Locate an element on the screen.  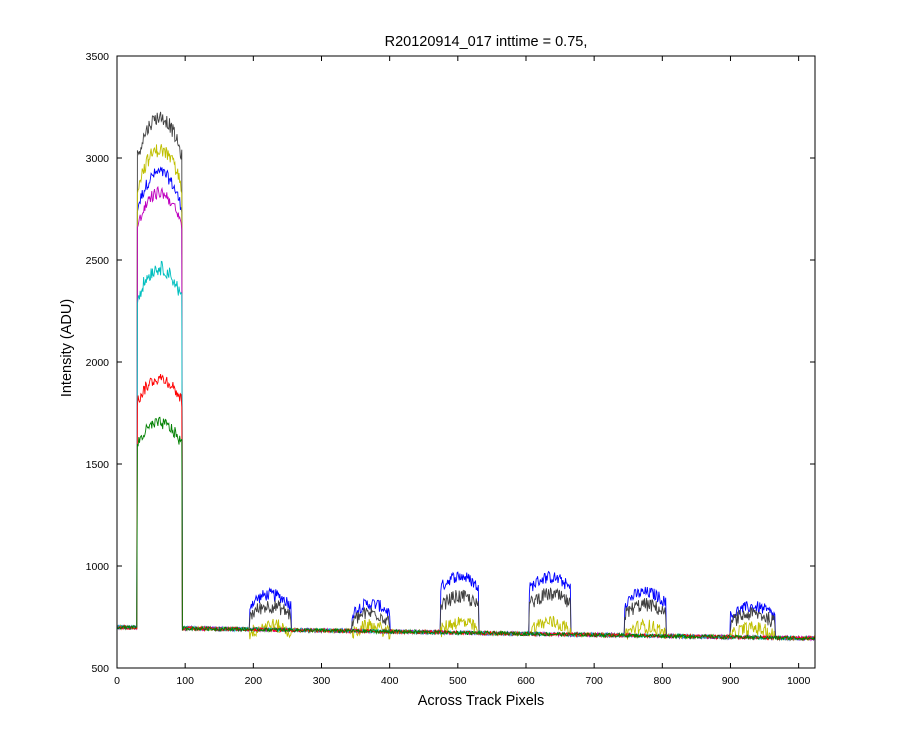
x-tick-label: 600 is located at coordinates (526, 681).